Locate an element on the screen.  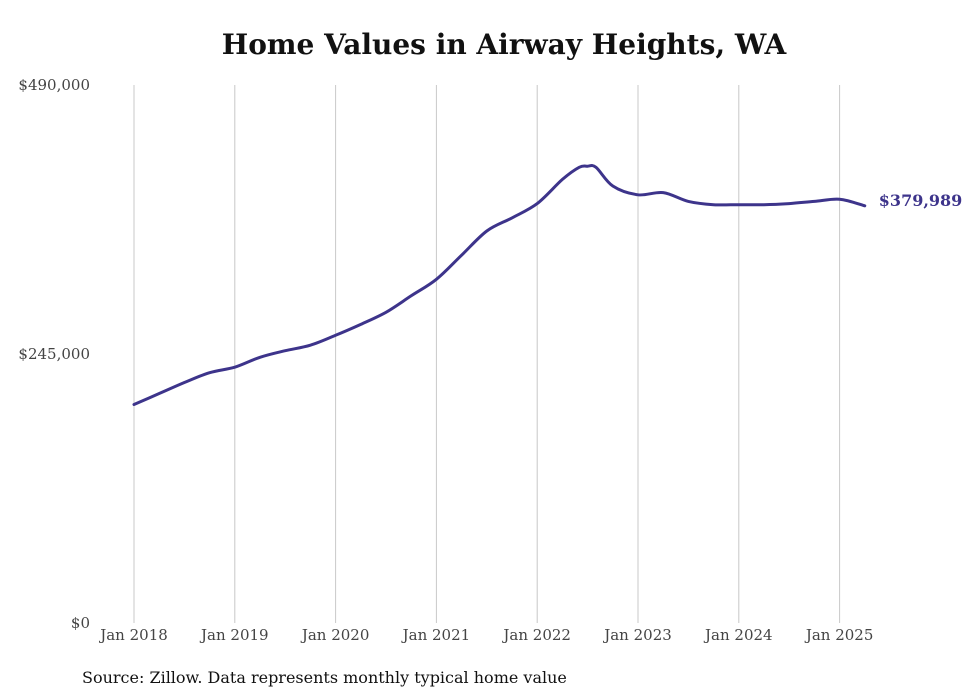
x-tick-label: Jan 2020 is located at coordinates (335, 635).